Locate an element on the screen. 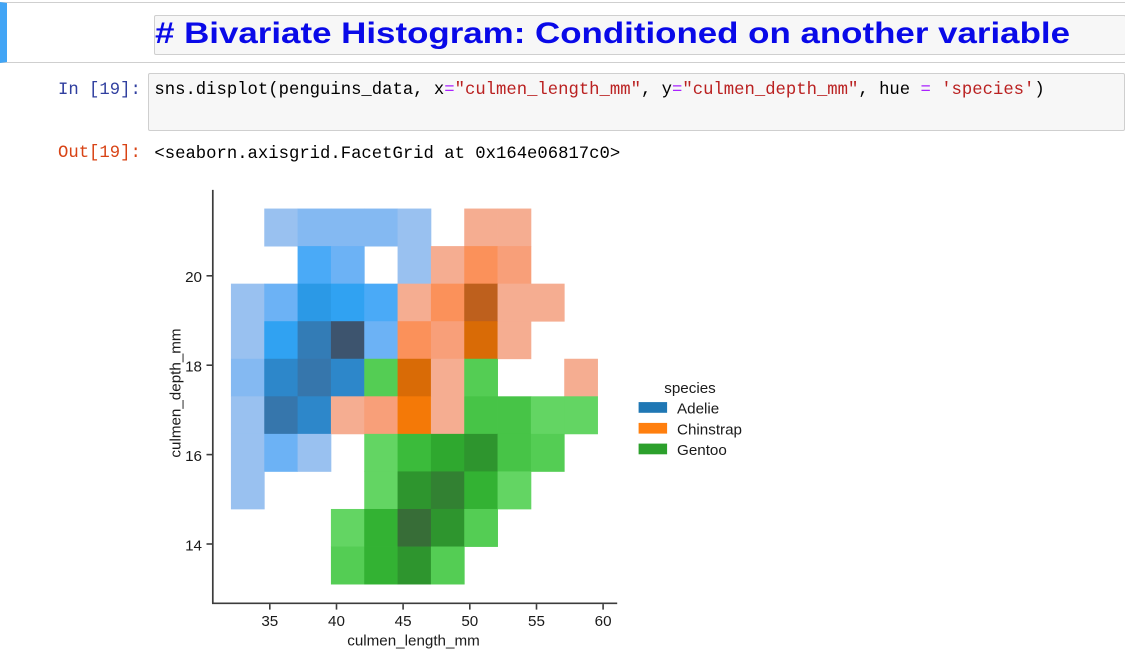 This screenshot has width=1125, height=665. svg-text: 50 is located at coordinates (469, 621).